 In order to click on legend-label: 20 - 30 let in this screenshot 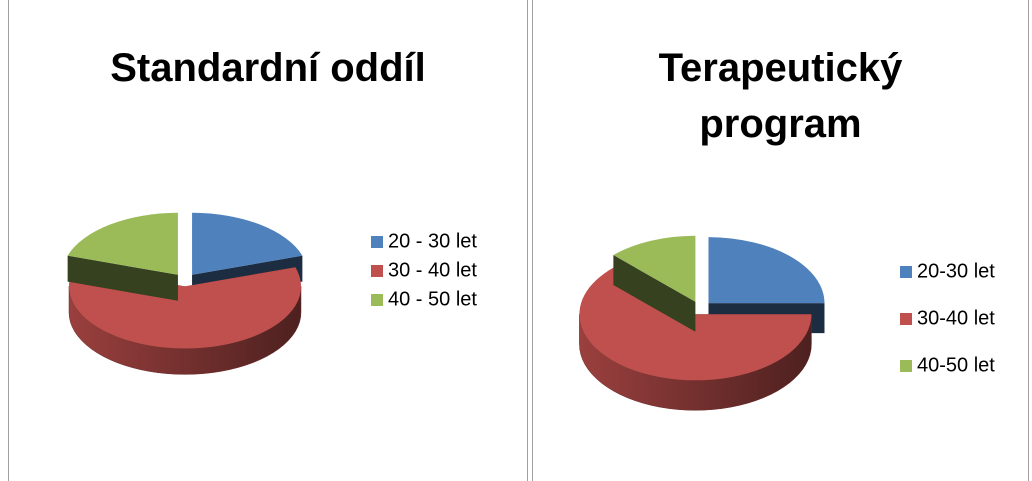, I will do `click(432, 241)`.